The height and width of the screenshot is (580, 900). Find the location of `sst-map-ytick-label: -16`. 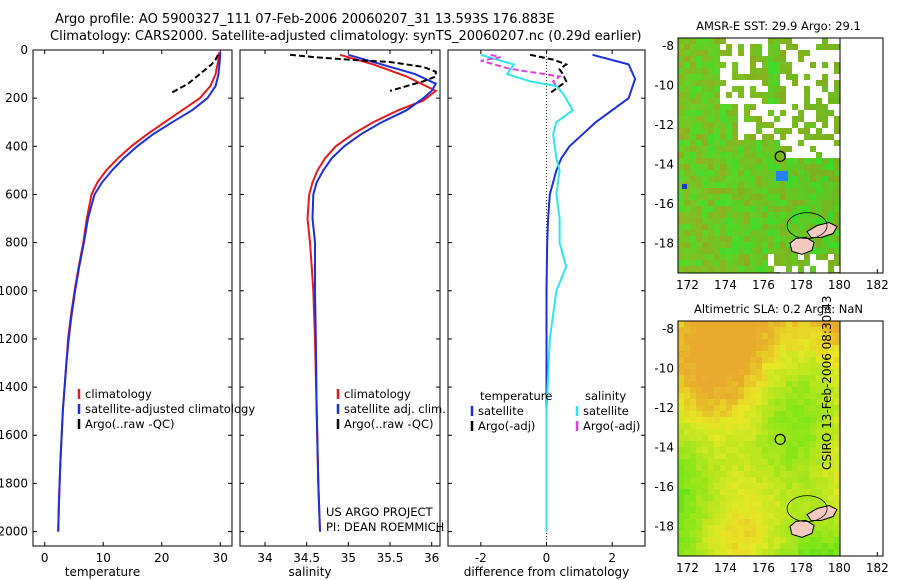

sst-map-ytick-label: -16 is located at coordinates (664, 204).